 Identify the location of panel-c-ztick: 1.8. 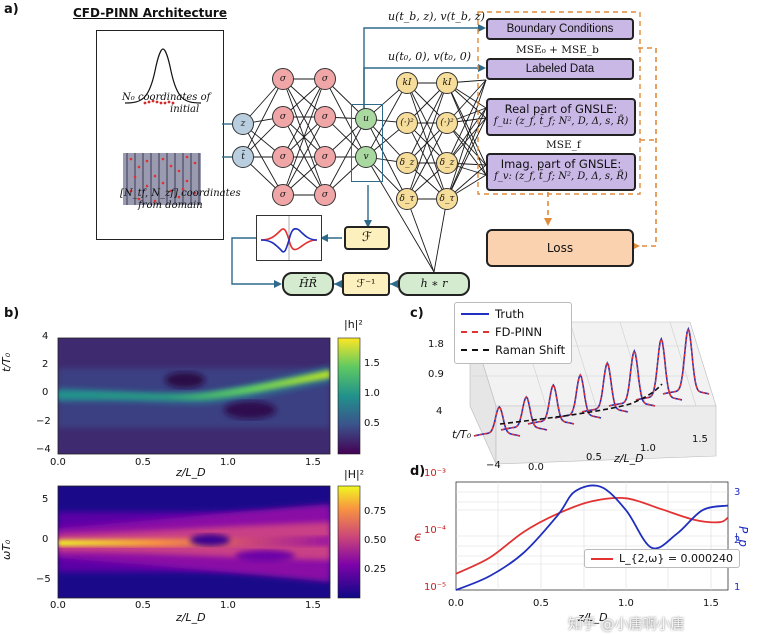
(436, 344).